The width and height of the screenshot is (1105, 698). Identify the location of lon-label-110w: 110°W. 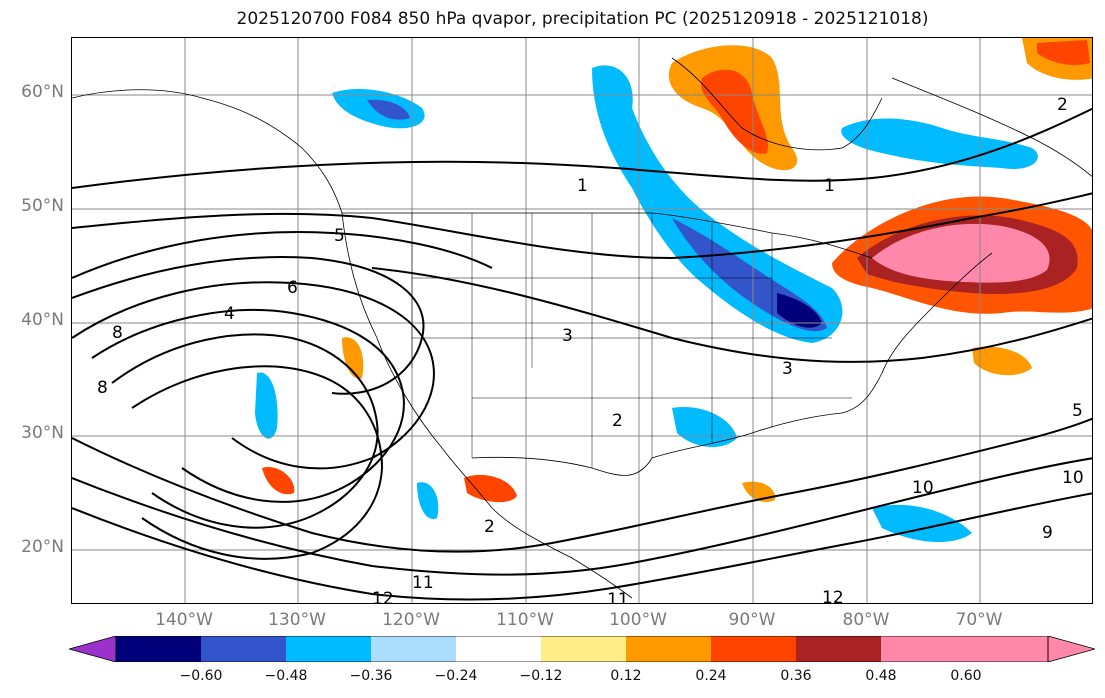
(525, 620).